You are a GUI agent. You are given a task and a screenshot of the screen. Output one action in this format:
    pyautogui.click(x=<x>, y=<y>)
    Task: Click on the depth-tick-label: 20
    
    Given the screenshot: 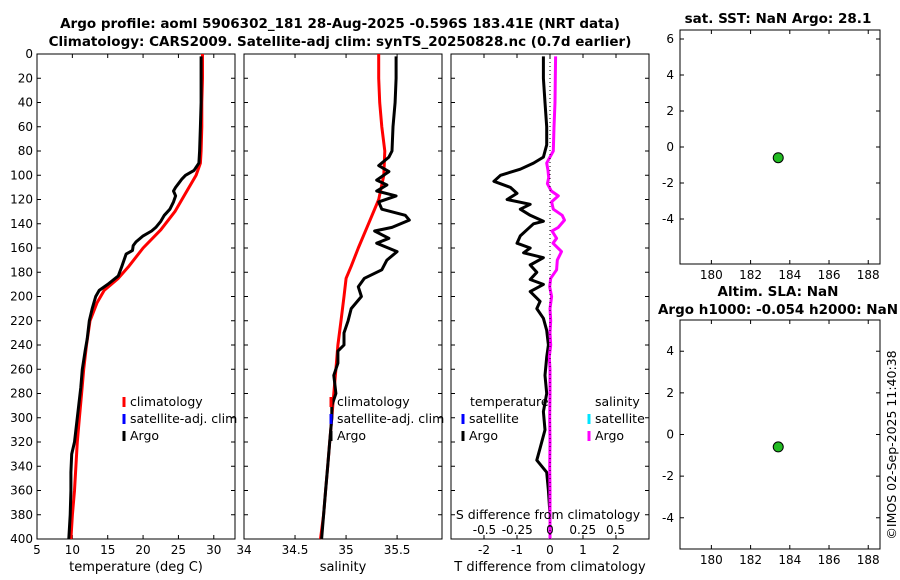 What is the action you would take?
    pyautogui.click(x=25, y=78)
    